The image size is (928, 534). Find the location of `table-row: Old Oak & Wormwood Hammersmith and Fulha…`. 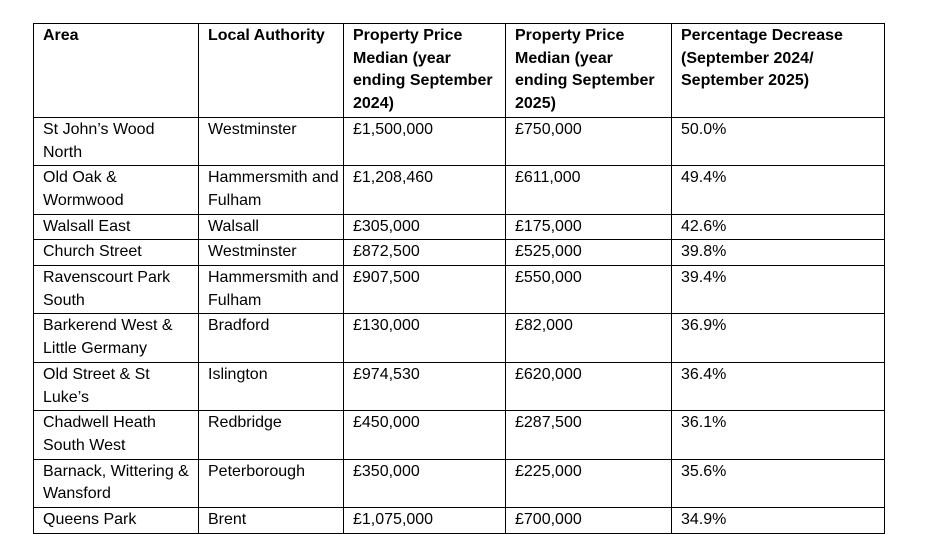

table-row: Old Oak & Wormwood Hammersmith and Fulha… is located at coordinates (459, 190).